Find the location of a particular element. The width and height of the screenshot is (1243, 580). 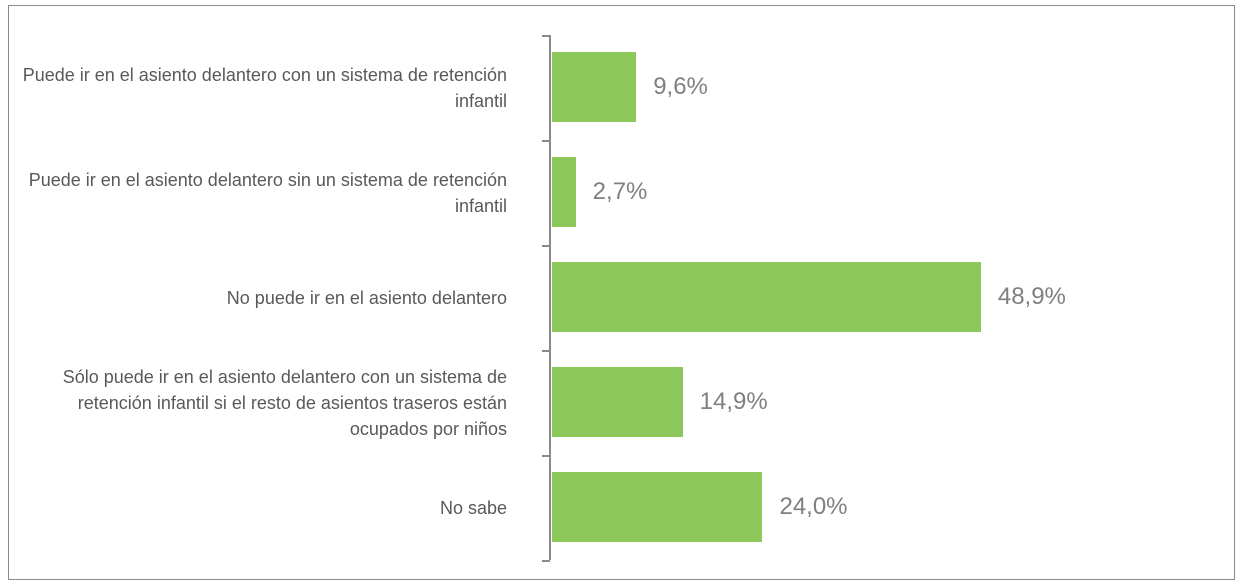

category-label: No sabe is located at coordinates (260, 507).